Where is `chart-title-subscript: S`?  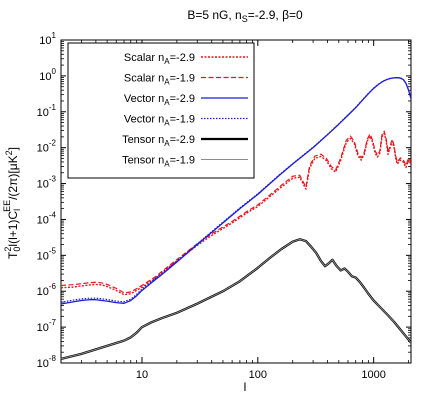 chart-title-subscript: S is located at coordinates (245, 19).